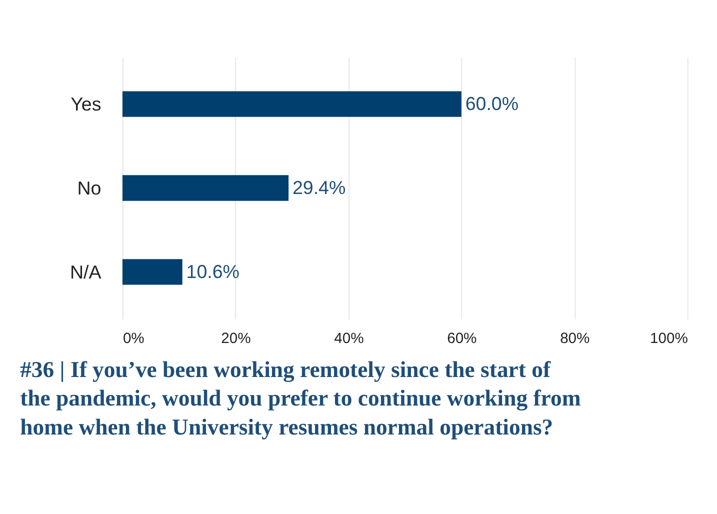 This screenshot has width=717, height=514. What do you see at coordinates (86, 103) in the screenshot?
I see `y-tick-label: Yes` at bounding box center [86, 103].